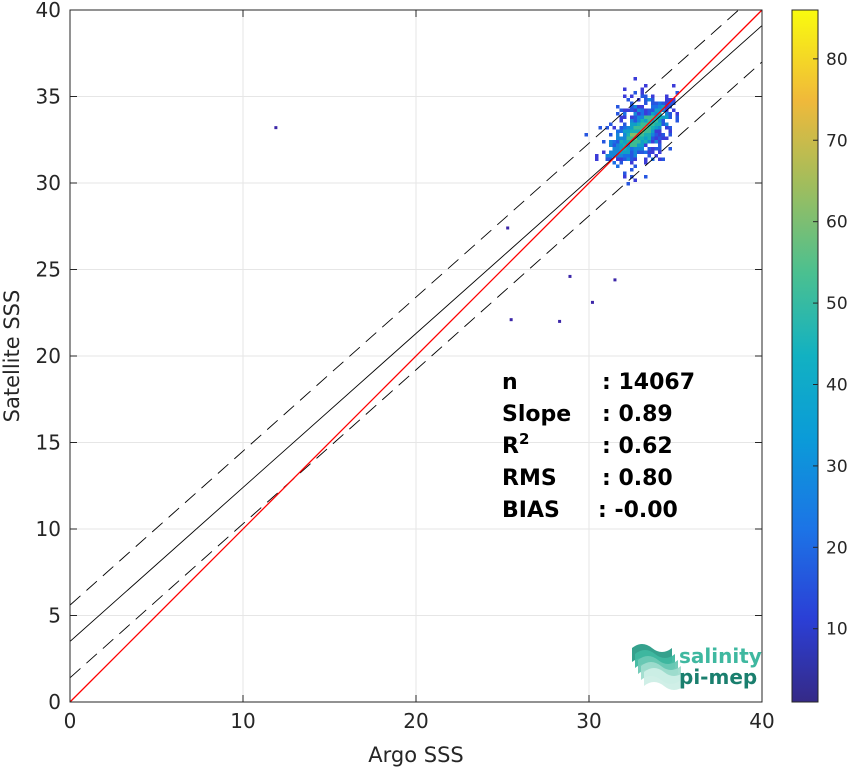 This screenshot has height=768, width=851. What do you see at coordinates (664, 679) in the screenshot?
I see `wave-layer` at bounding box center [664, 679].